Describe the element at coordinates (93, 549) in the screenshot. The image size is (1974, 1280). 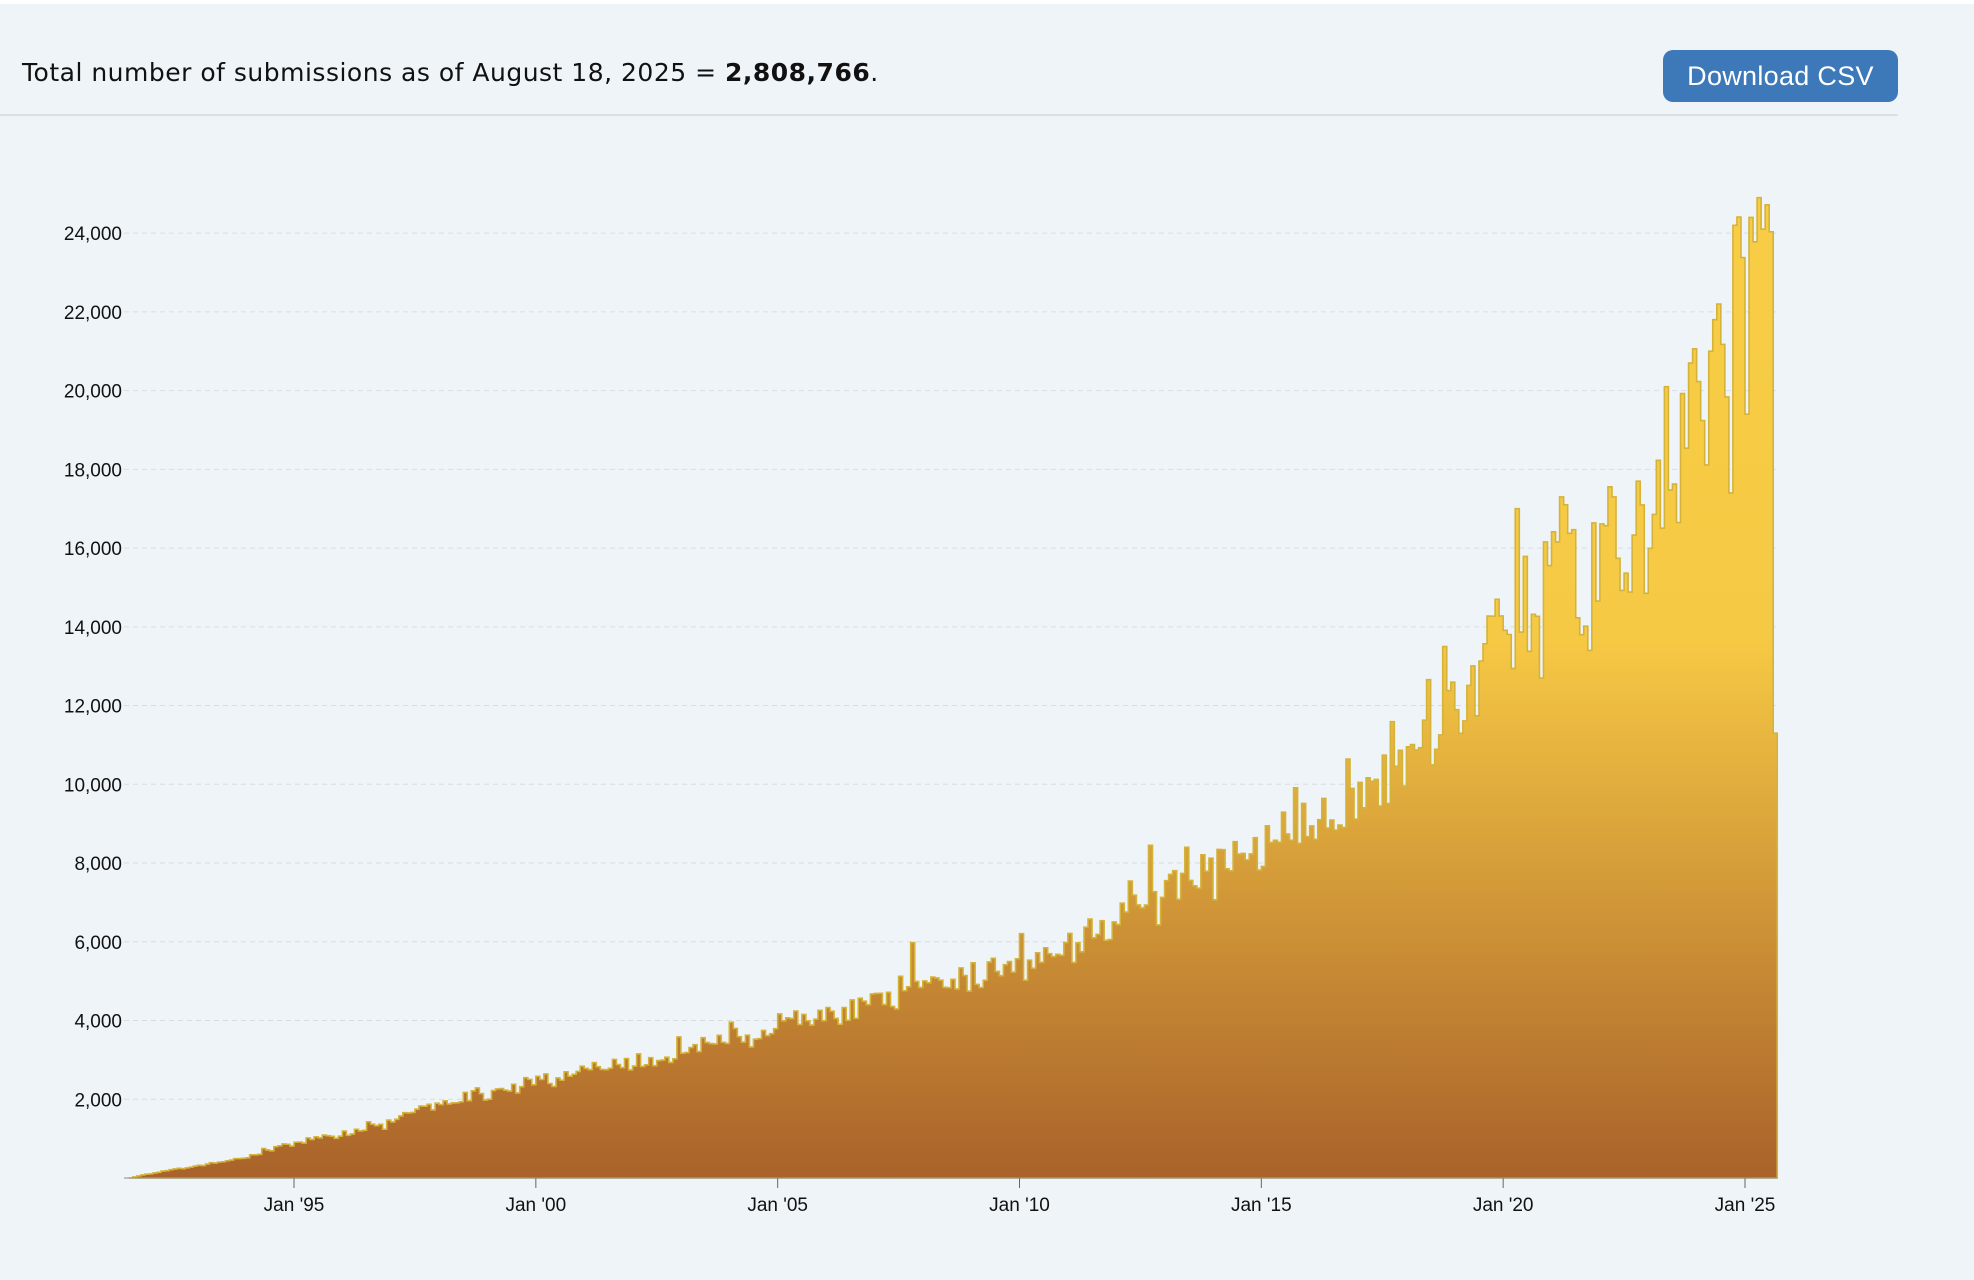
I see `y-tick-label: 16,000` at that location.